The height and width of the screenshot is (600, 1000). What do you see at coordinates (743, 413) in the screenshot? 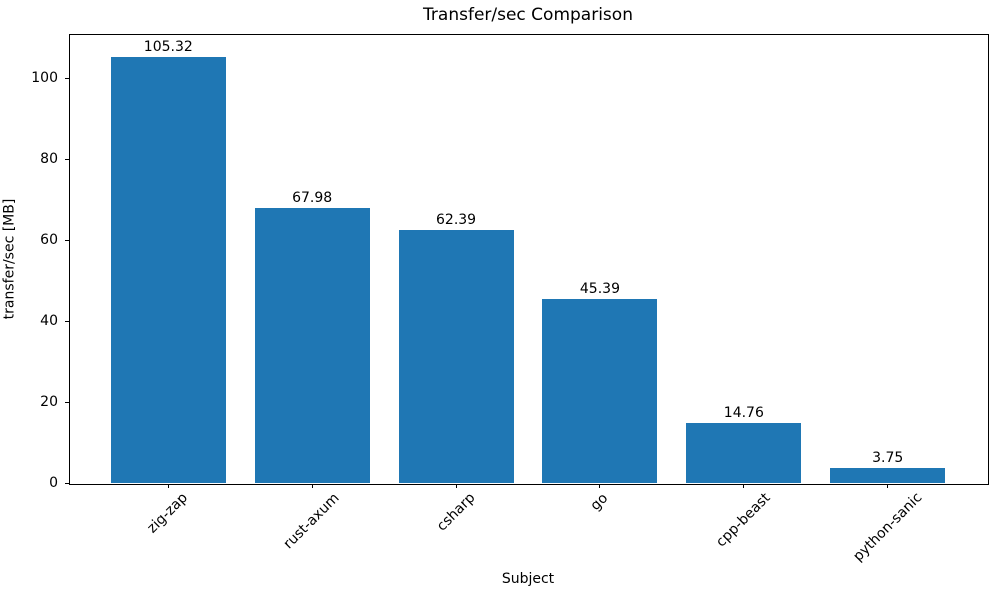
I see `bar-value-label: 14.76` at bounding box center [743, 413].